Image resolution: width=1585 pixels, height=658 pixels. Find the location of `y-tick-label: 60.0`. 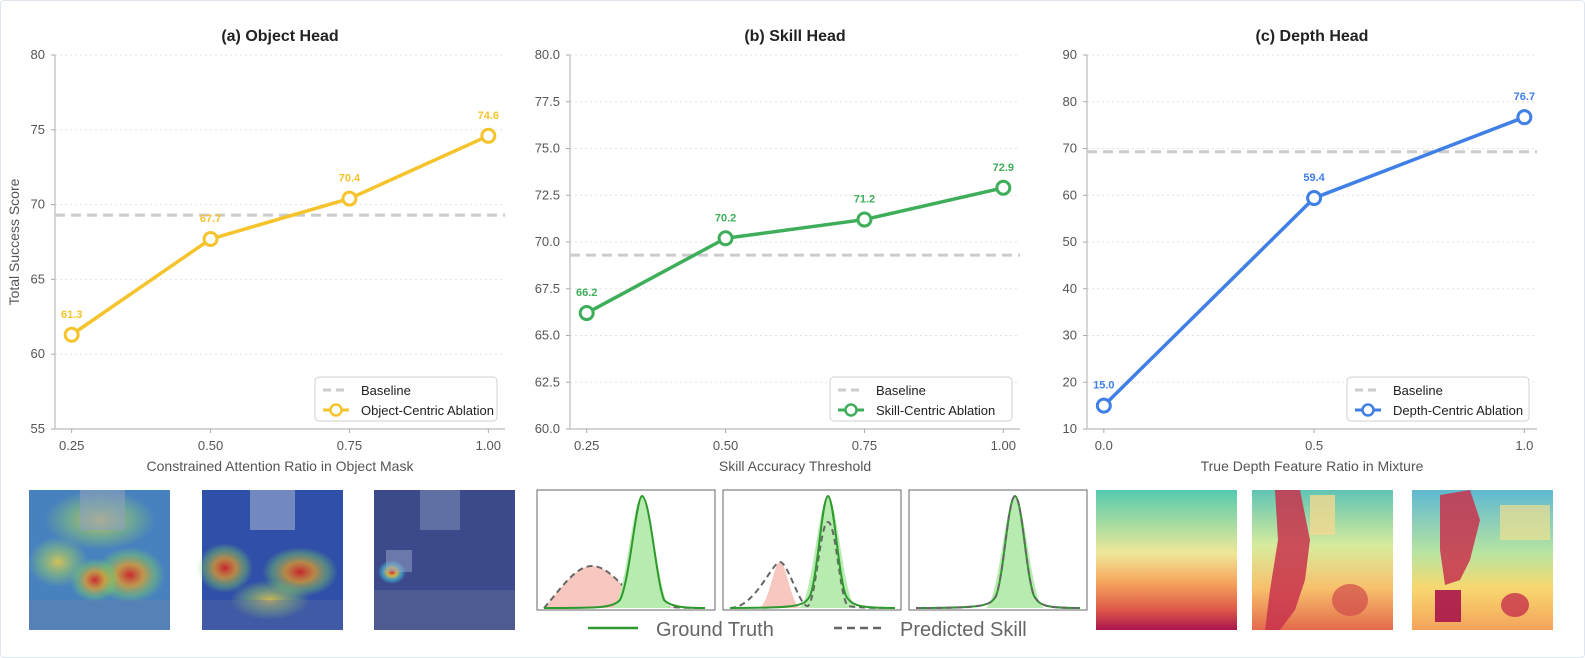

y-tick-label: 60.0 is located at coordinates (547, 428).